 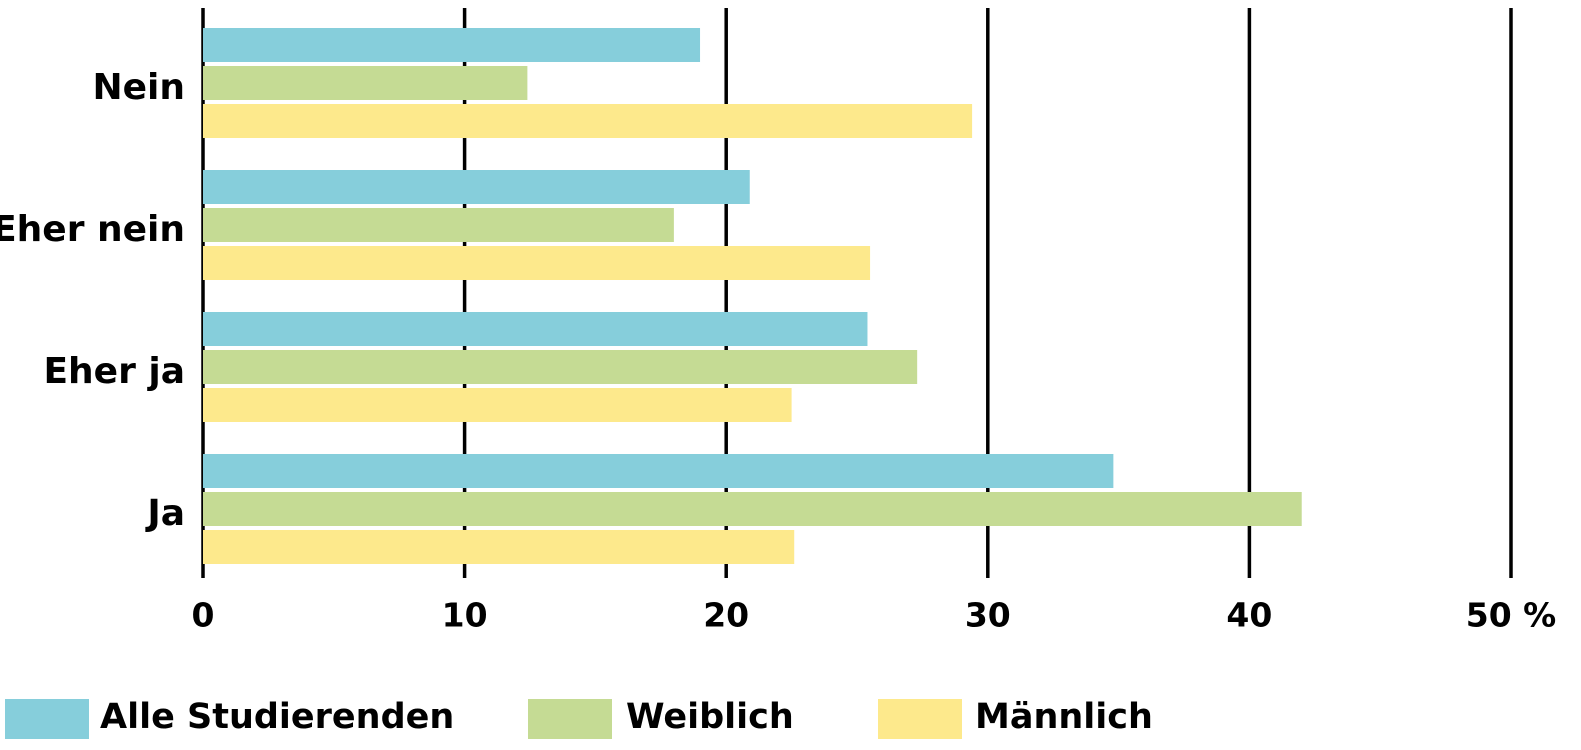 What do you see at coordinates (138, 87) in the screenshot?
I see `y-tick-label: Nein` at bounding box center [138, 87].